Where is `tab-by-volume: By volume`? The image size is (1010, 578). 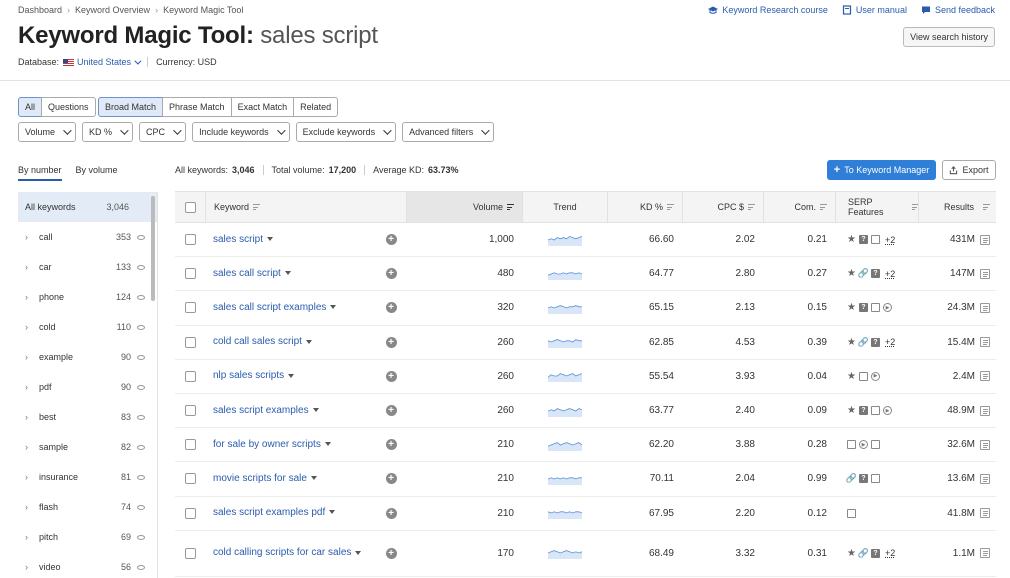 tab-by-volume: By volume is located at coordinates (96, 170).